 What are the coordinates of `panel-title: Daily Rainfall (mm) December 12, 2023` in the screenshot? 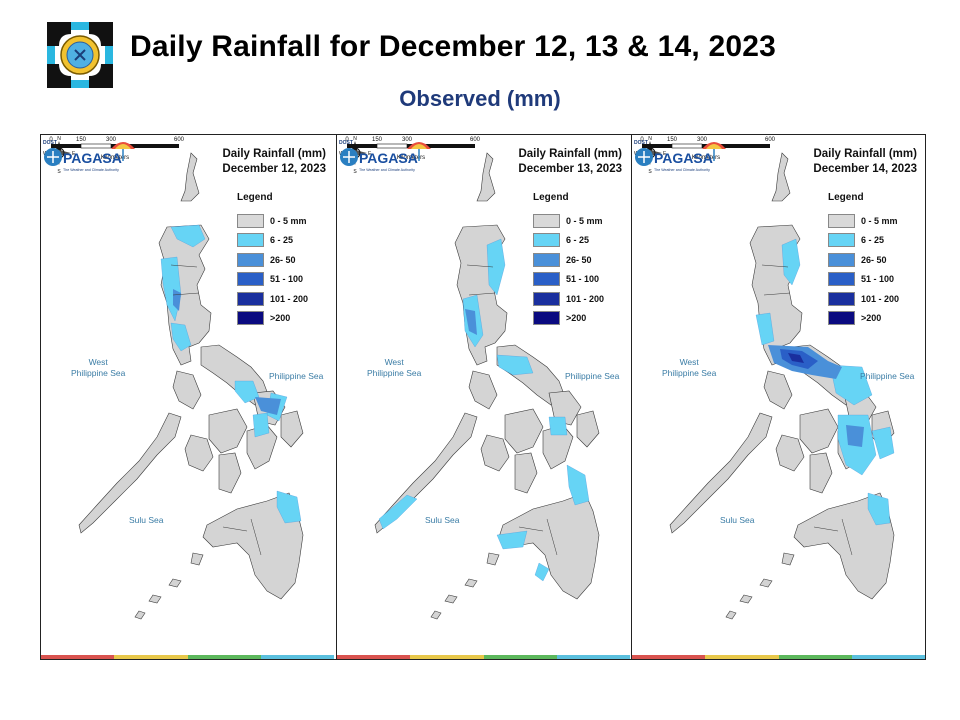 It's located at (274, 162).